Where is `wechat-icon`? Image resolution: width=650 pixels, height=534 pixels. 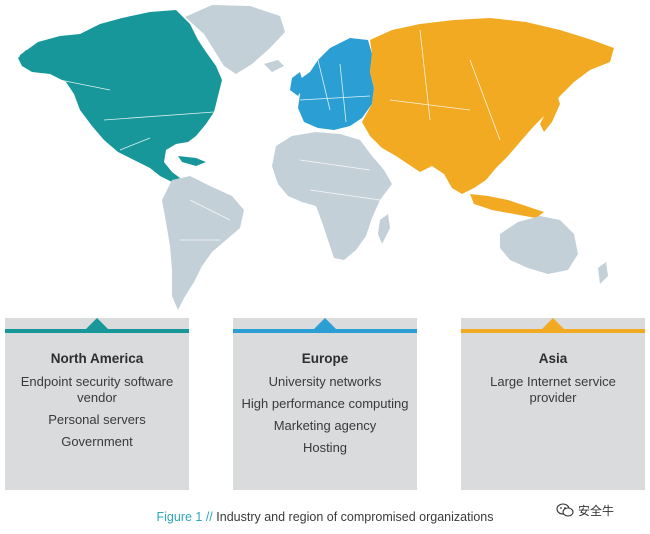 wechat-icon is located at coordinates (565, 510).